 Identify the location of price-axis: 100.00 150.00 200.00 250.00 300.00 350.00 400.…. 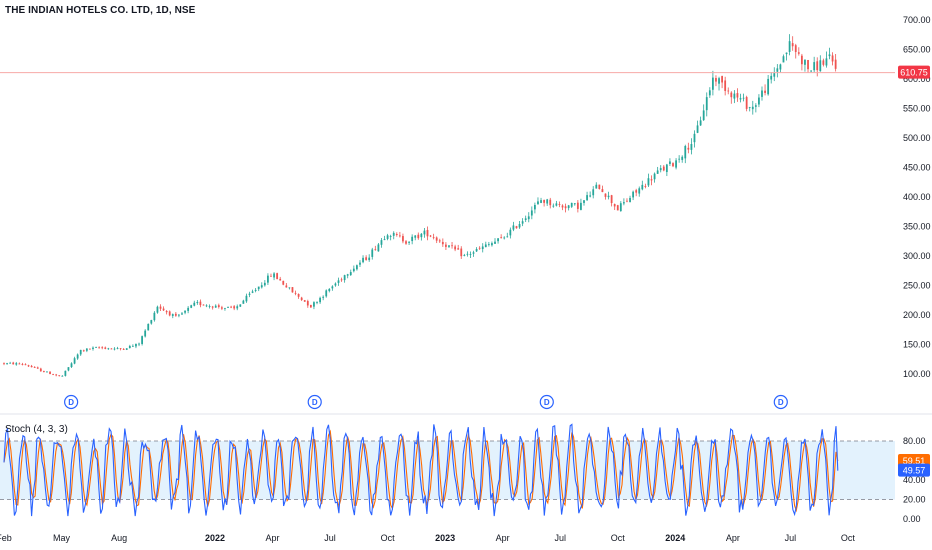
(917, 197).